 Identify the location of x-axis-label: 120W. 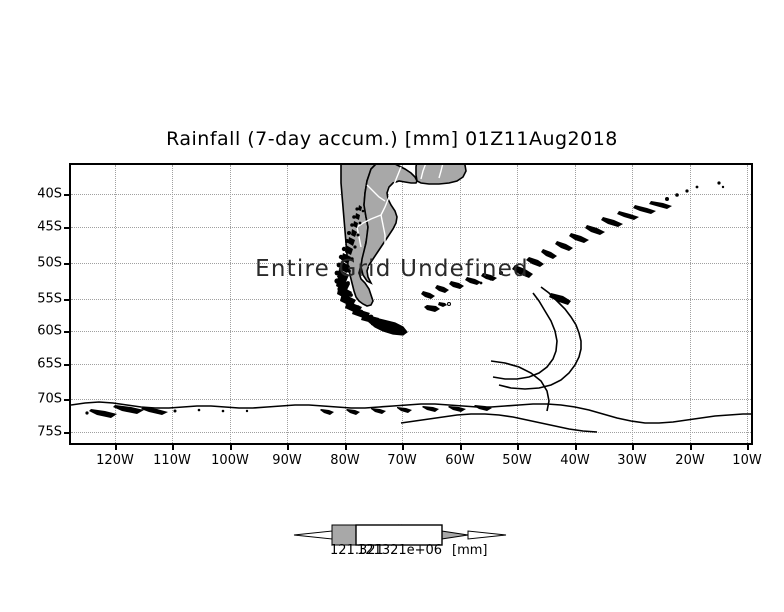
(115, 460).